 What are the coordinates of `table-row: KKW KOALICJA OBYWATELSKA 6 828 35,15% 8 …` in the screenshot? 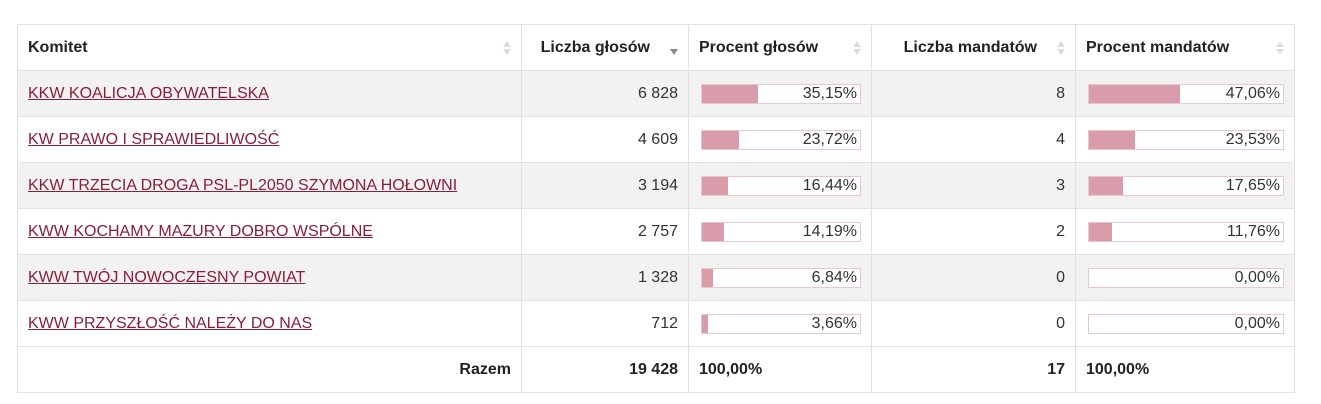 It's located at (656, 93).